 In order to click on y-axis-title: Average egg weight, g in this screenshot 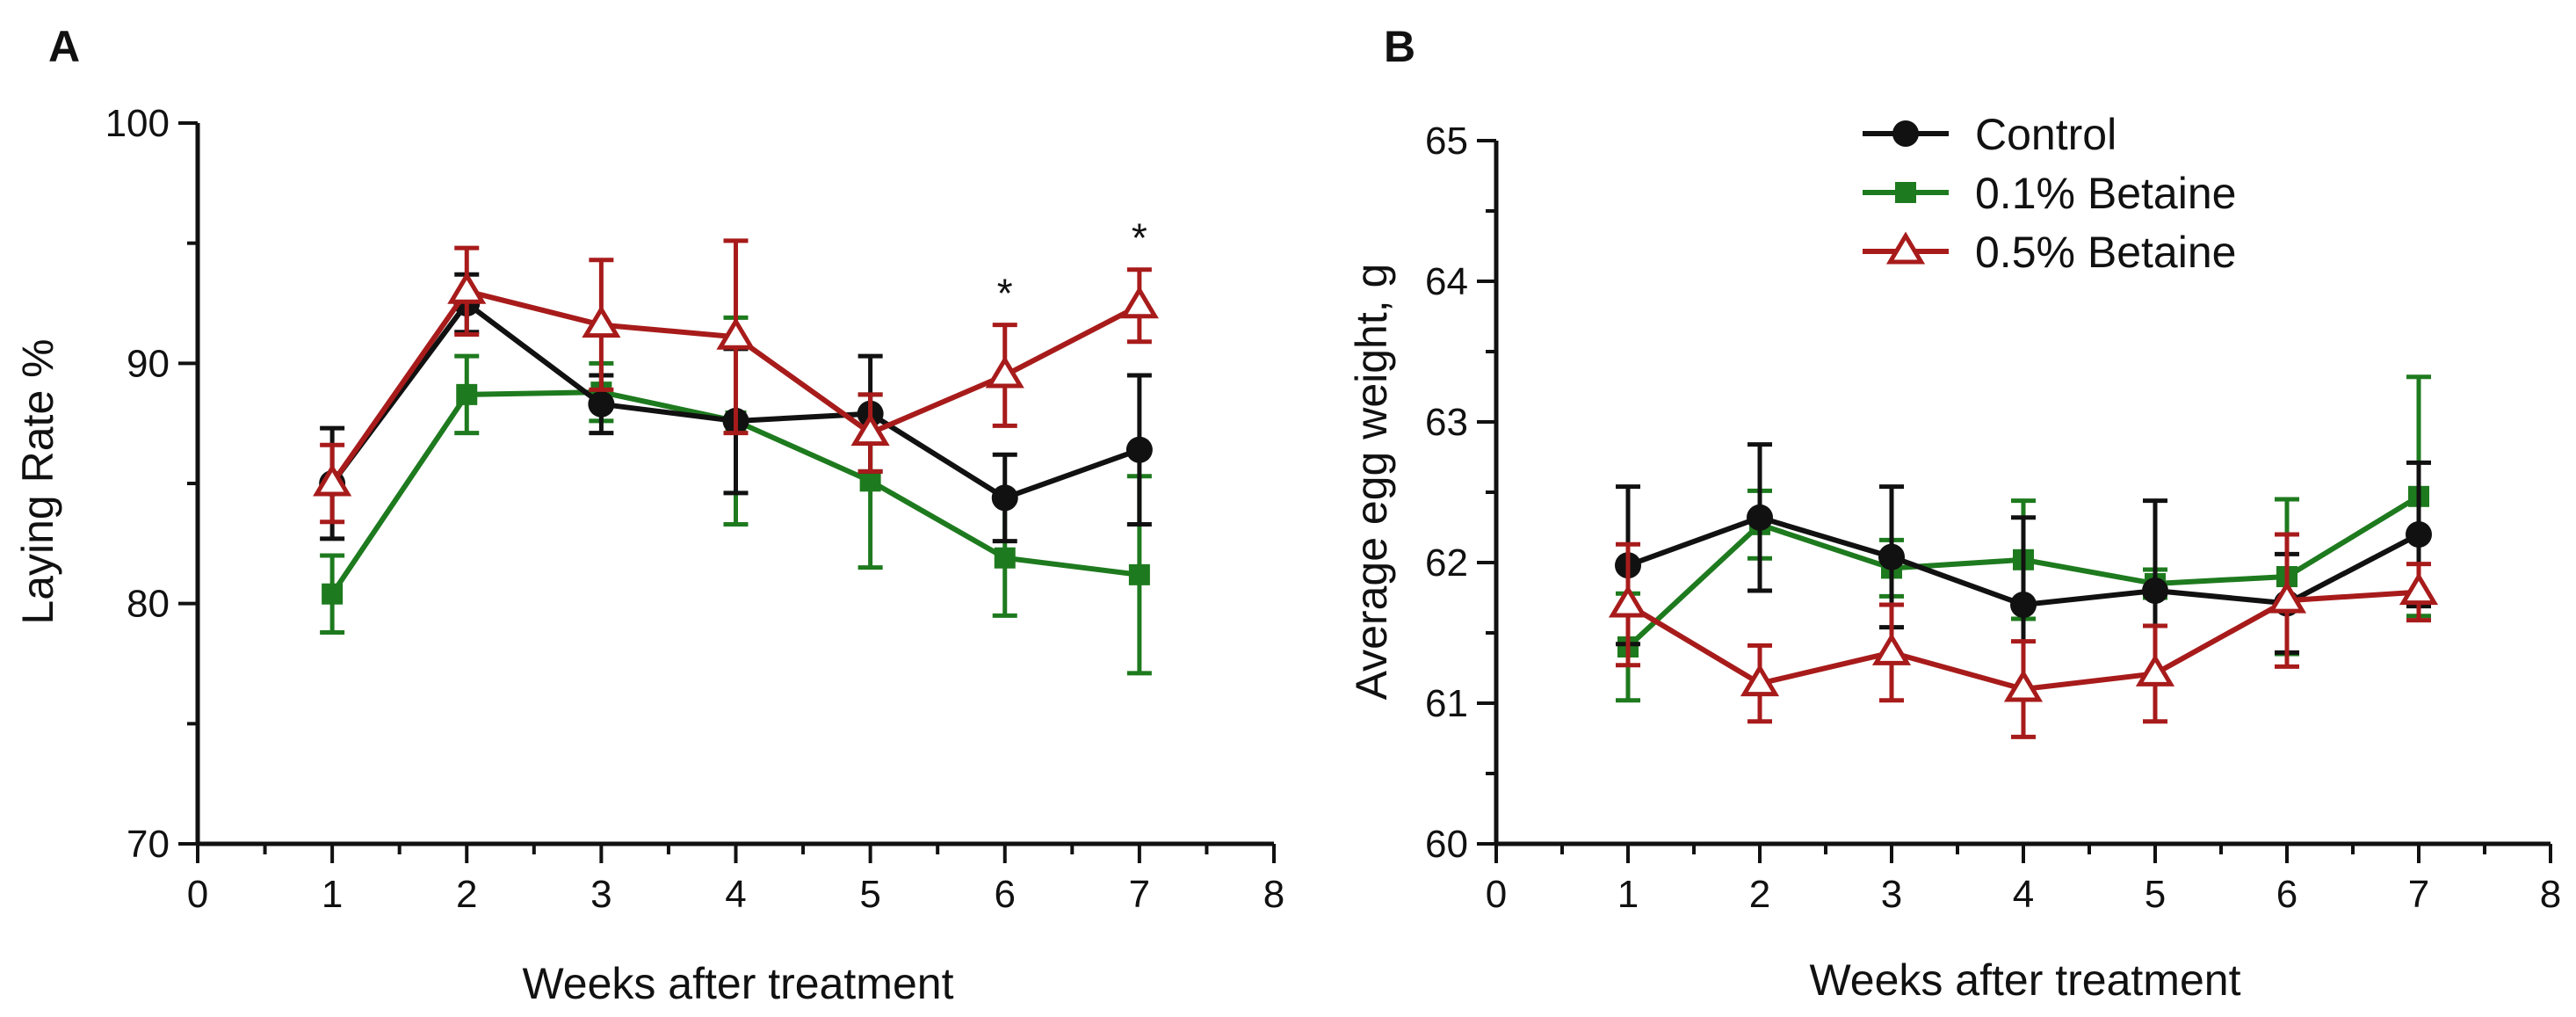, I will do `click(1371, 482)`.